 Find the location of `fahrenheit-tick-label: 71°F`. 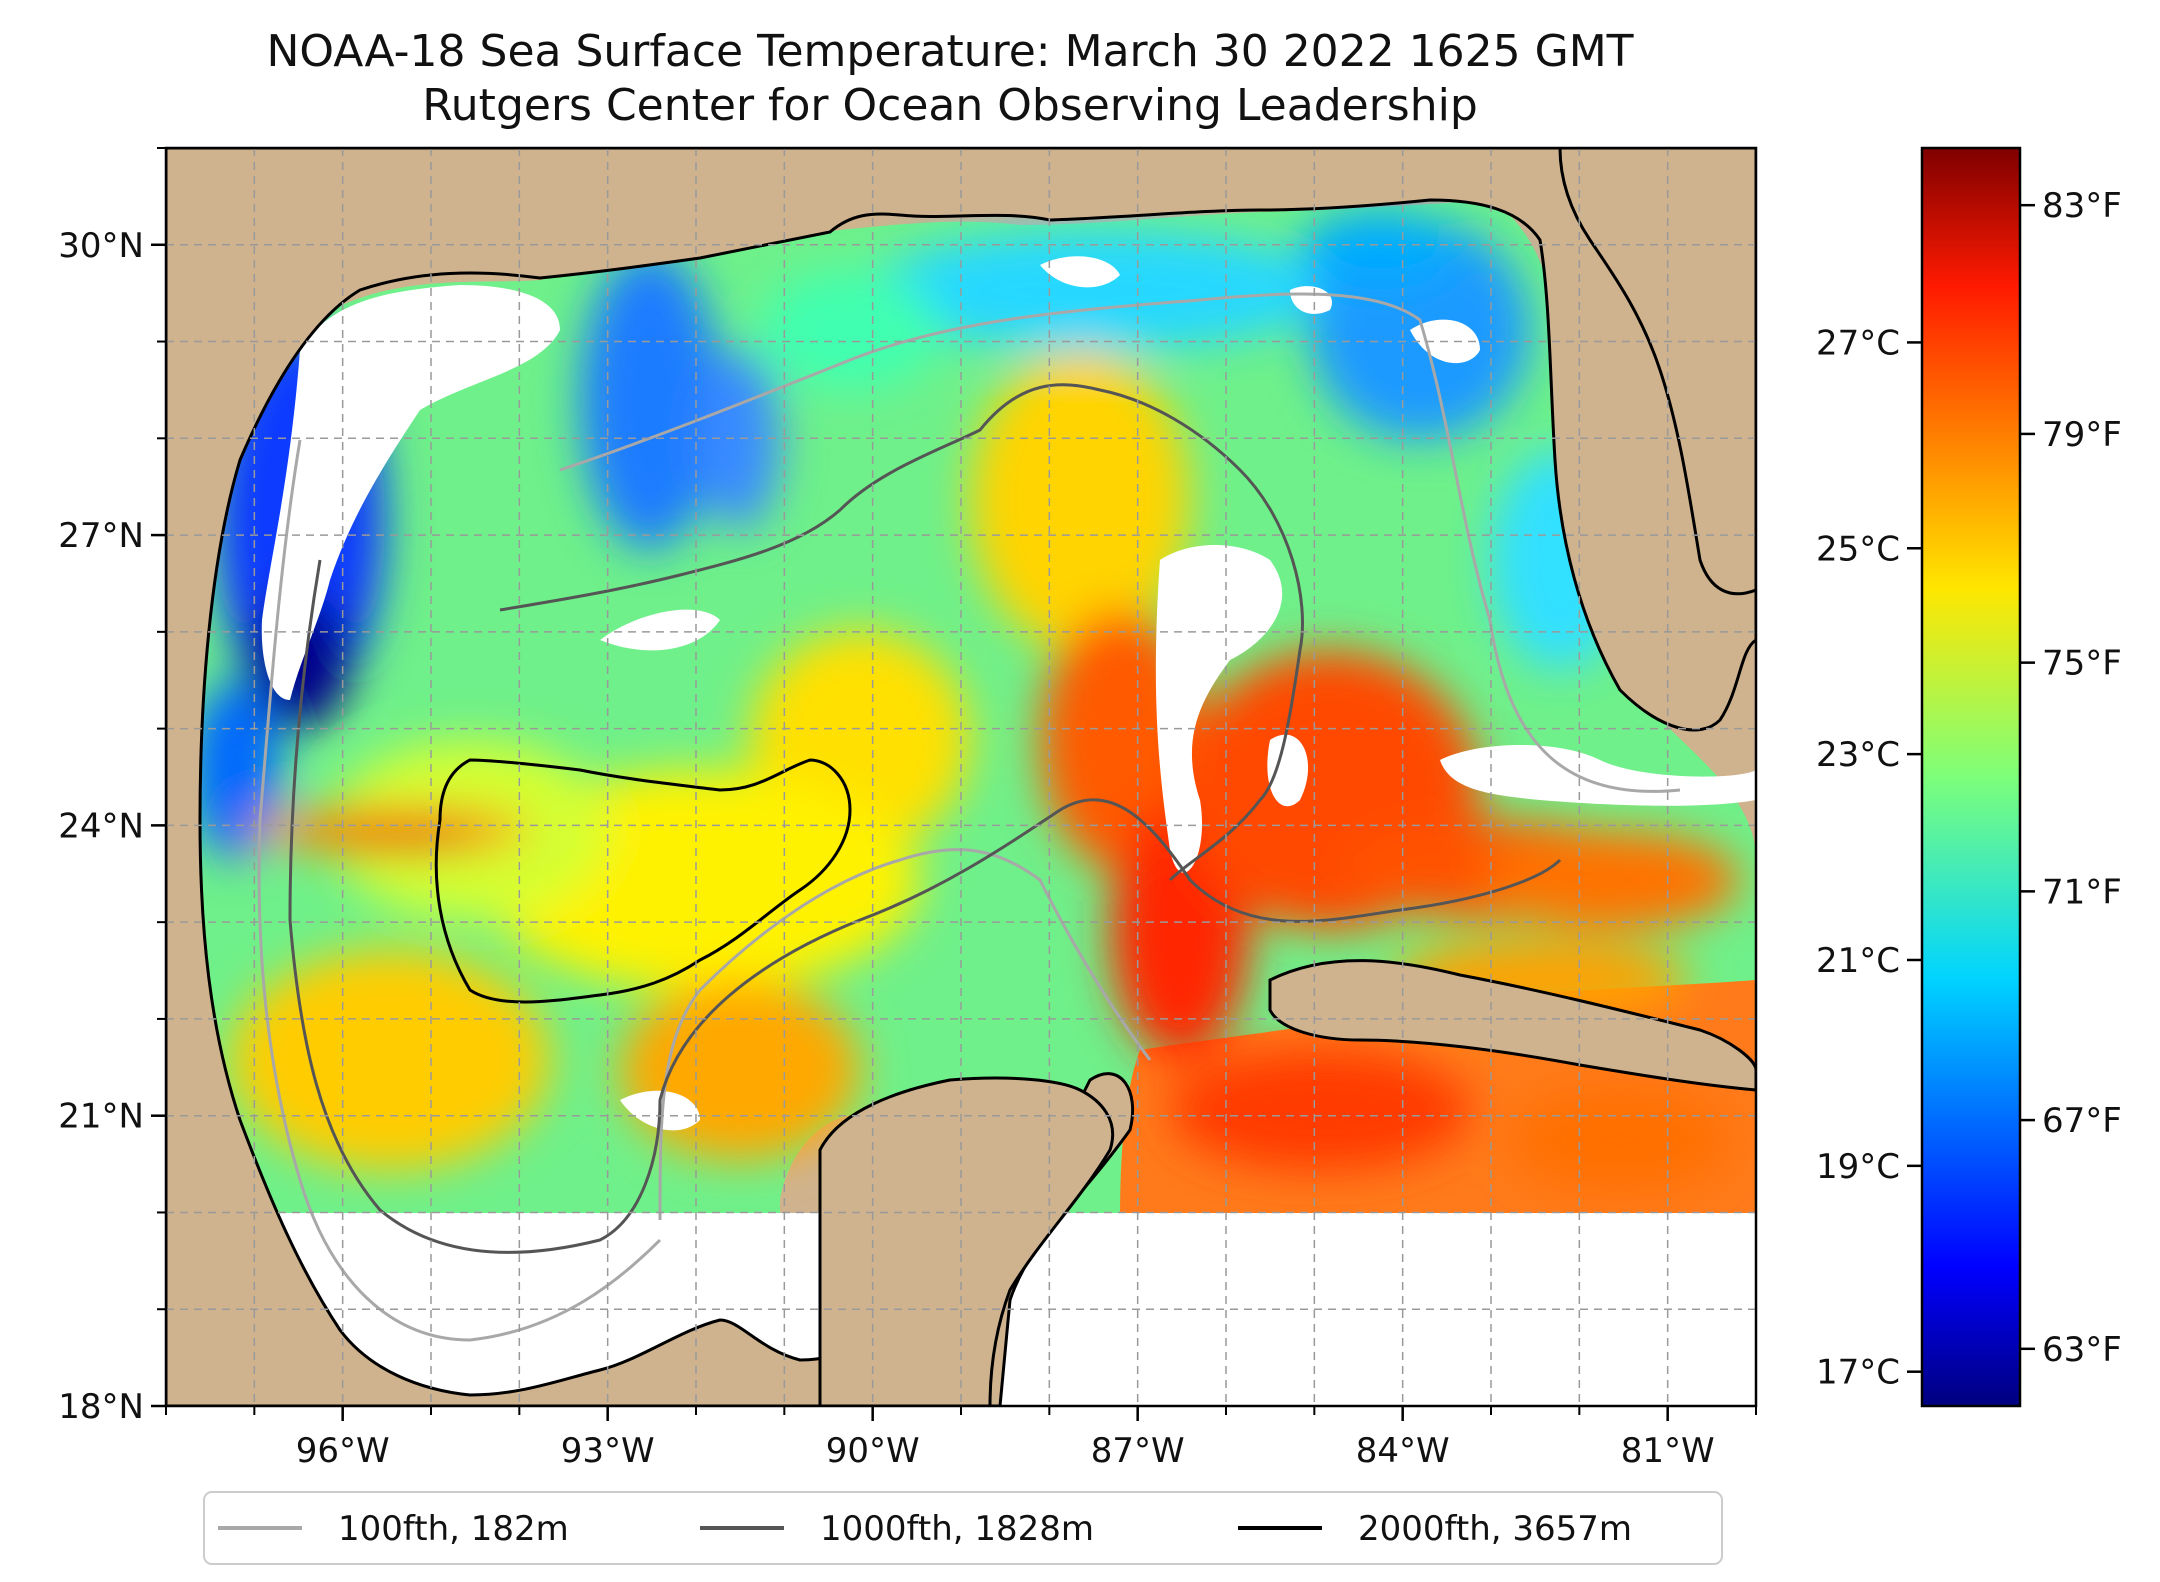

fahrenheit-tick-label: 71°F is located at coordinates (2082, 892).